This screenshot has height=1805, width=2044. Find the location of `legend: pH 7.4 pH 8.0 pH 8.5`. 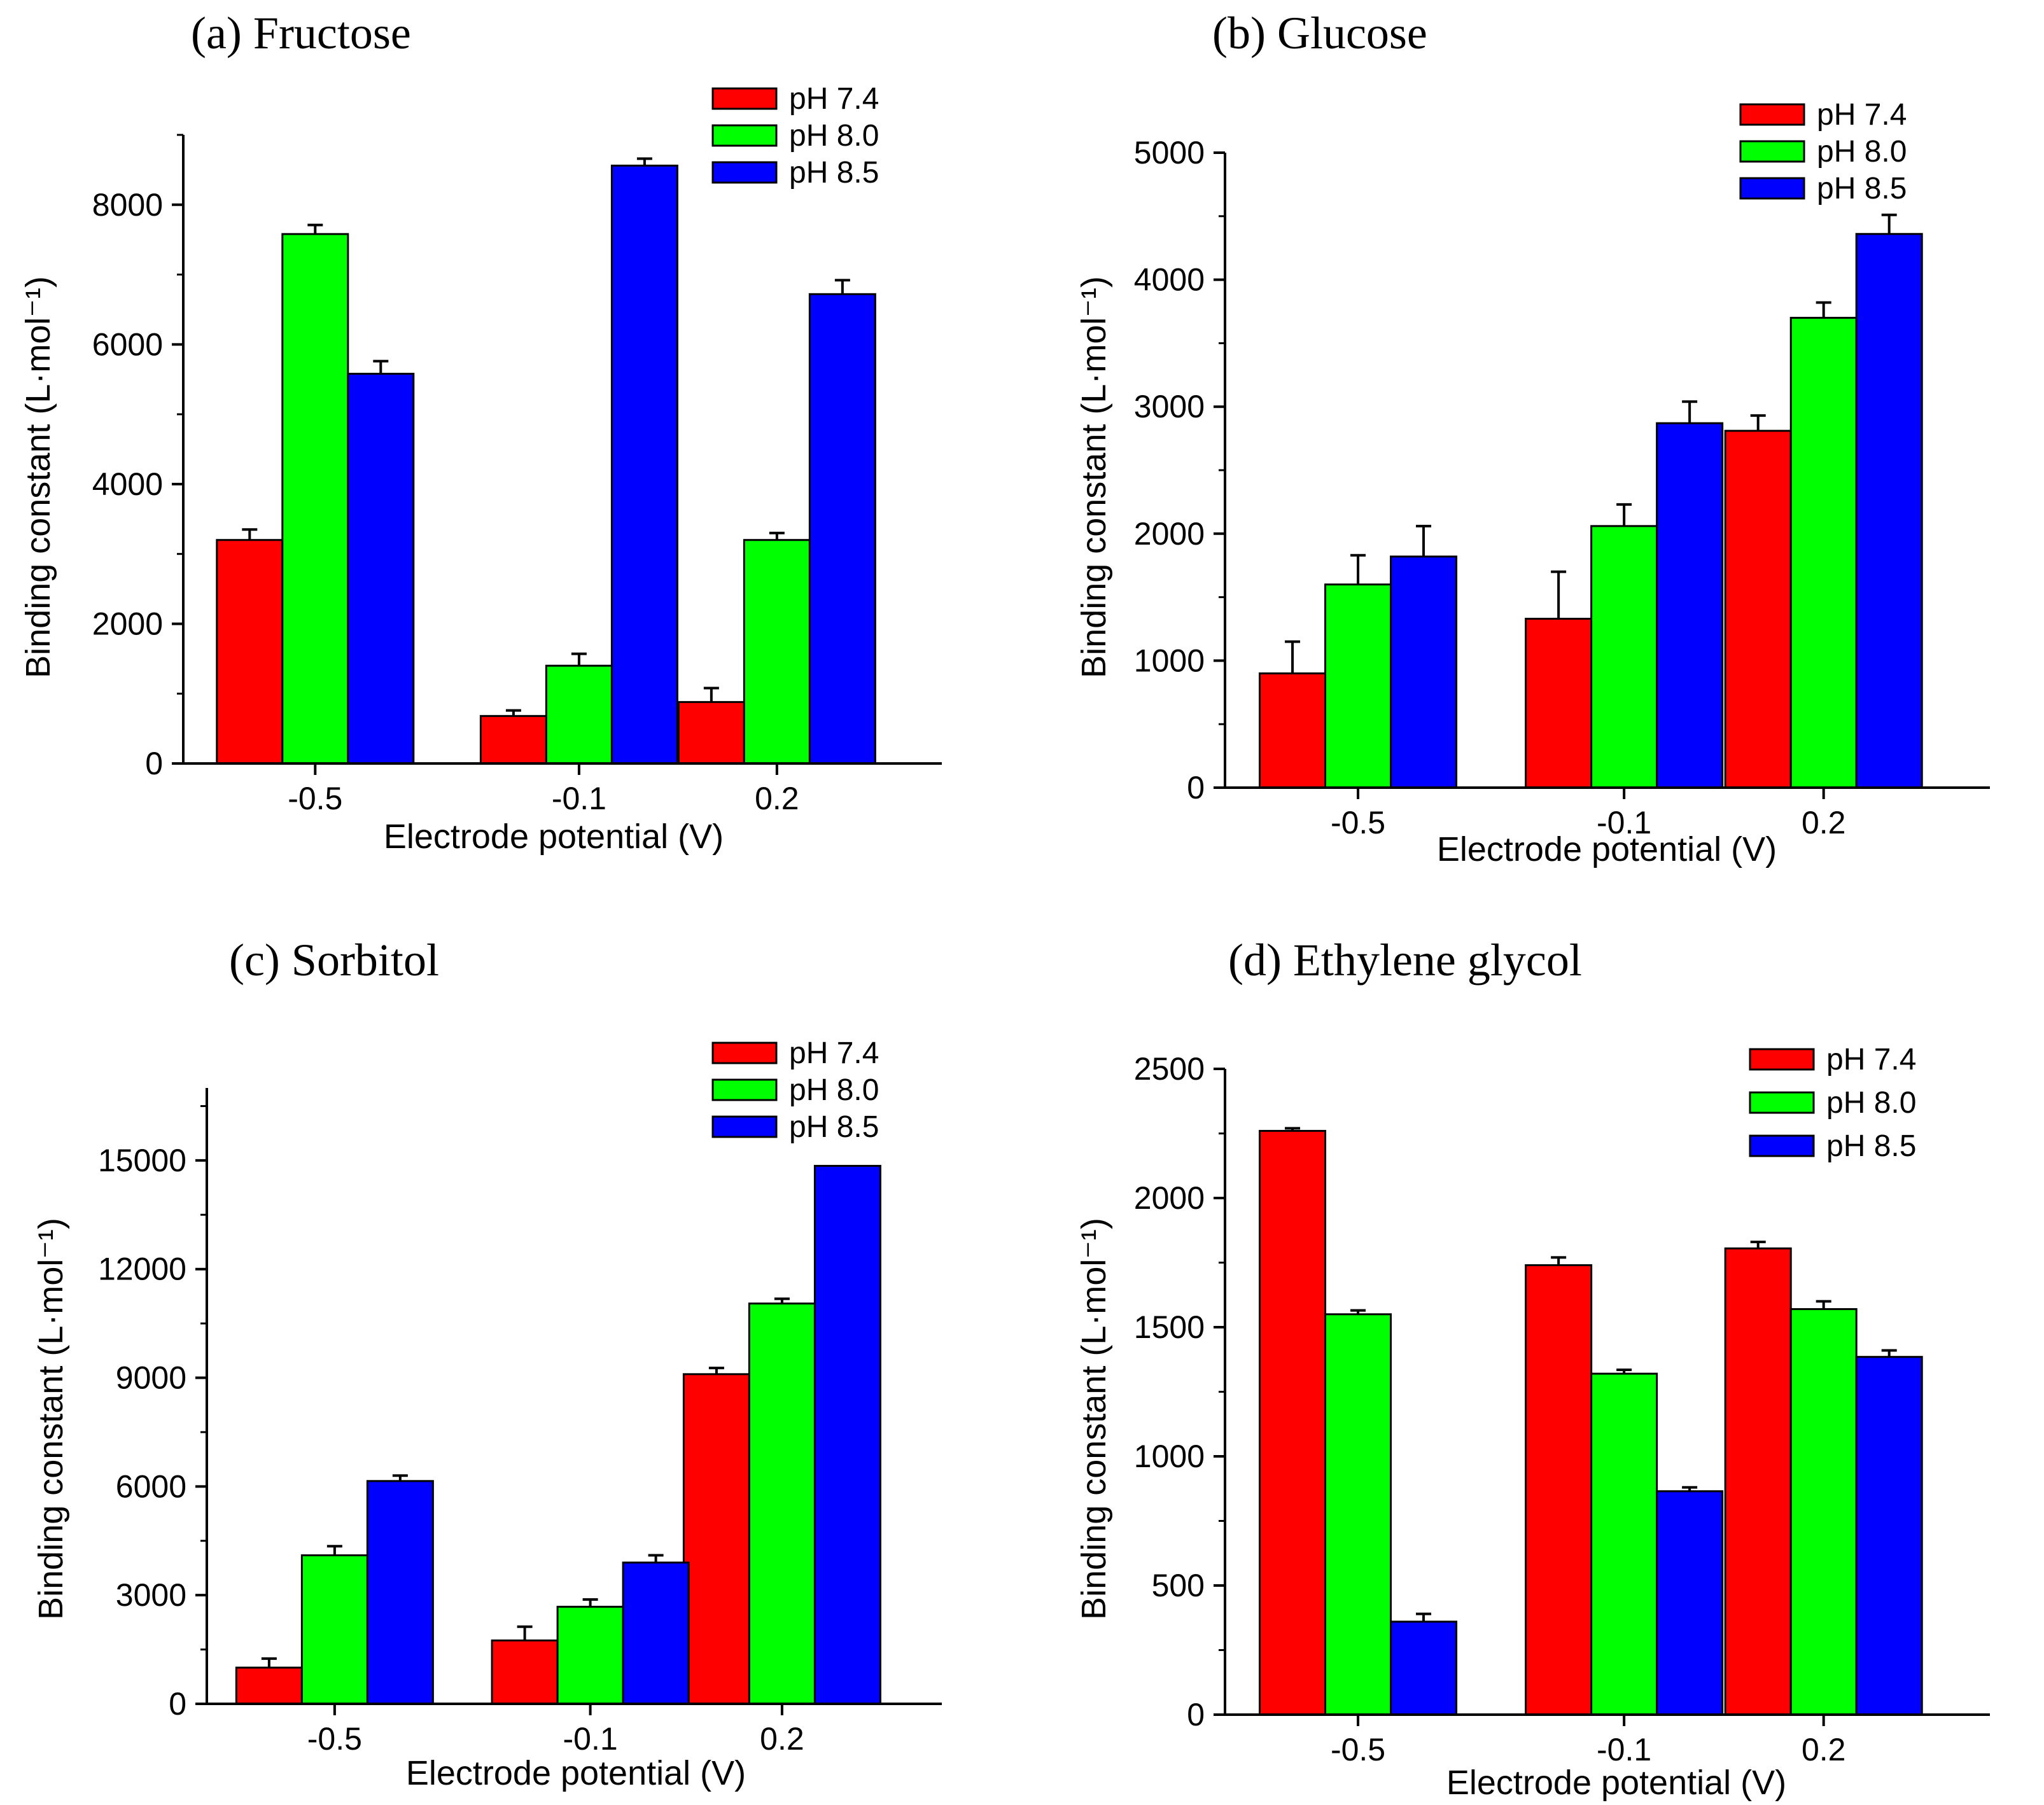

legend: pH 7.4 pH 8.0 pH 8.5 is located at coordinates (1832, 1103).